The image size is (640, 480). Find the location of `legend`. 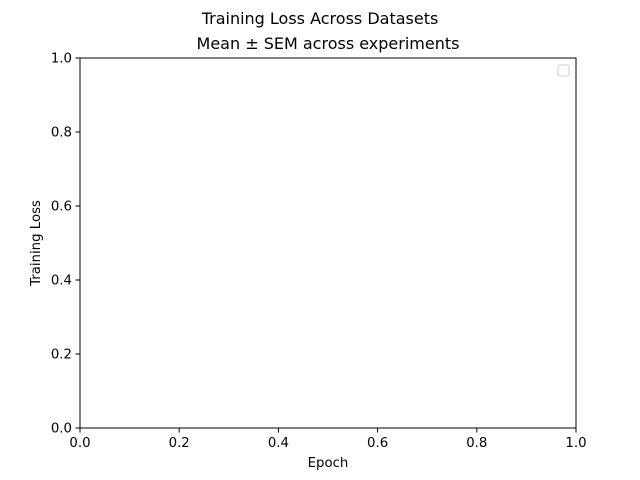

legend is located at coordinates (563, 70).